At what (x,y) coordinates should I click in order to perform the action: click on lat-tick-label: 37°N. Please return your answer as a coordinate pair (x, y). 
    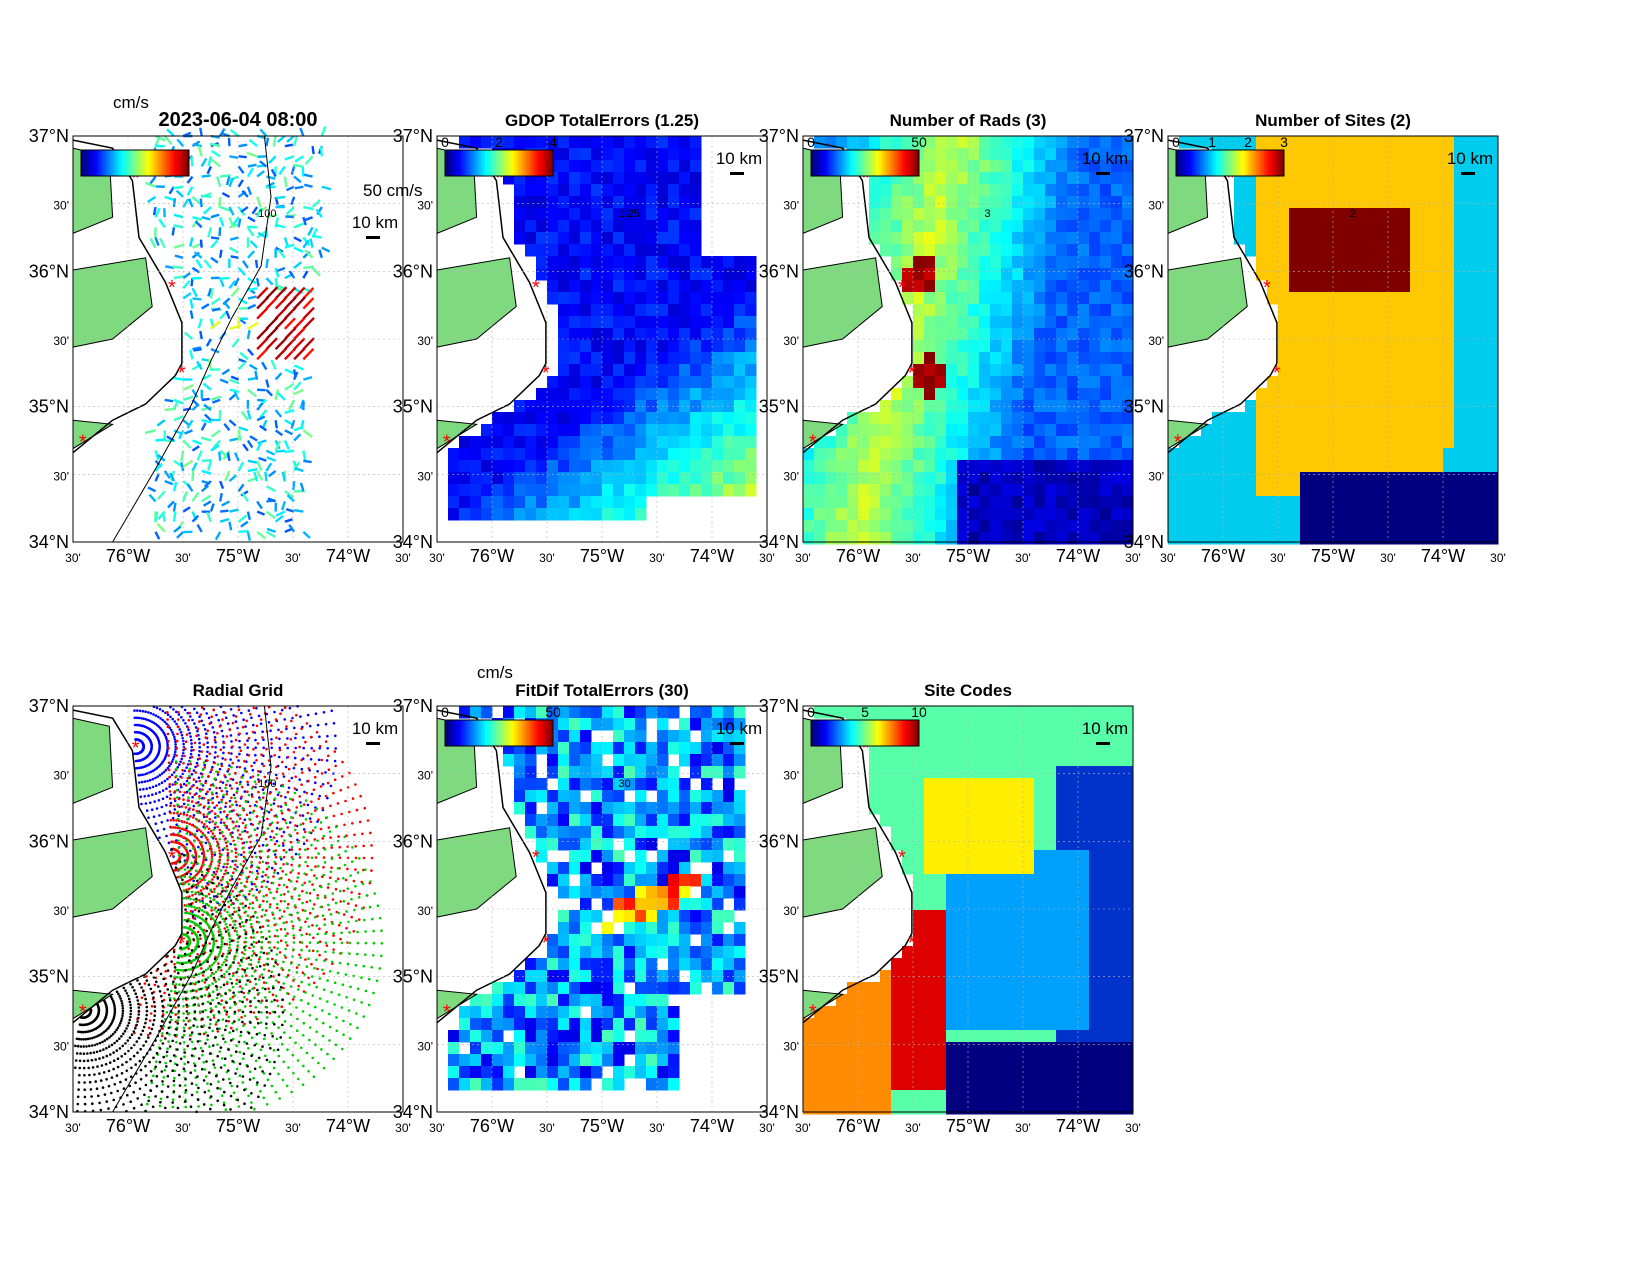
    Looking at the image, I should click on (779, 136).